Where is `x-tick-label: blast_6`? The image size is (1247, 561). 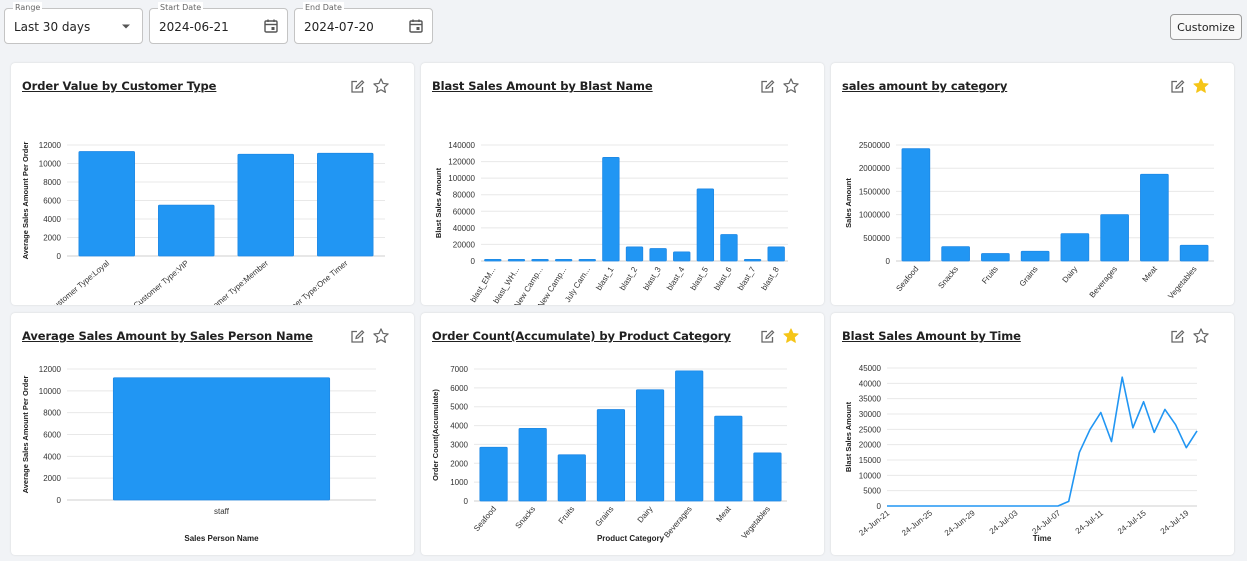
x-tick-label: blast_6 is located at coordinates (723, 278).